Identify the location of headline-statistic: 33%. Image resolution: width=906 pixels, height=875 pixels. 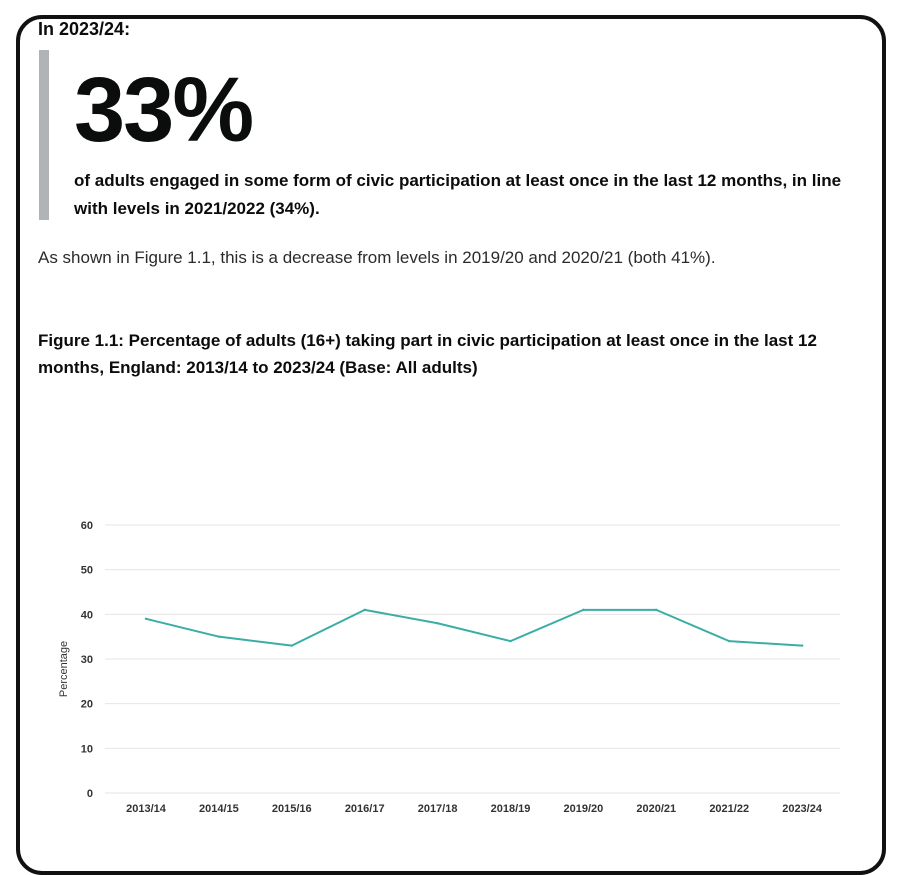
(164, 110).